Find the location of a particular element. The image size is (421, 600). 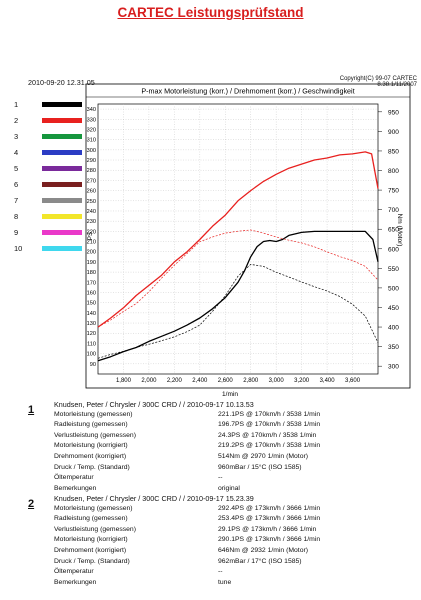

x-tick-label: 3,600 is located at coordinates (353, 381).